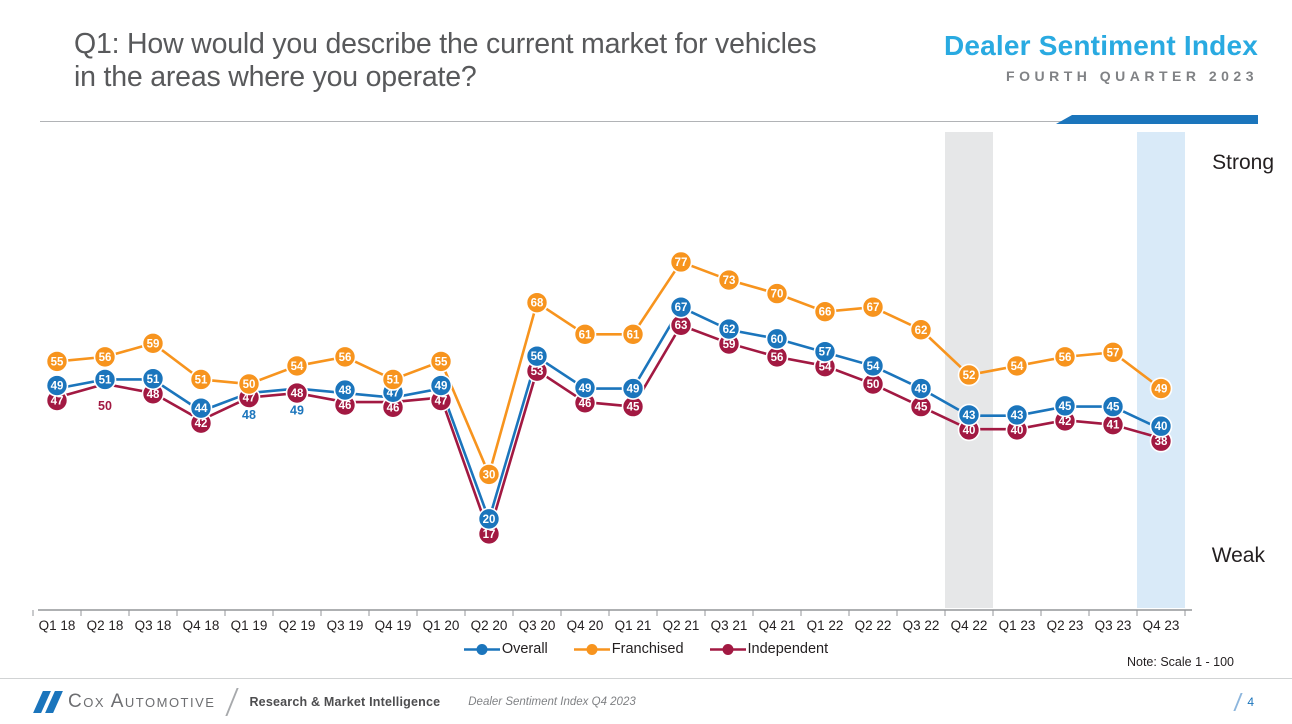 This screenshot has height=724, width=1292. Describe the element at coordinates (1017, 367) in the screenshot. I see `point-label: 54` at that location.